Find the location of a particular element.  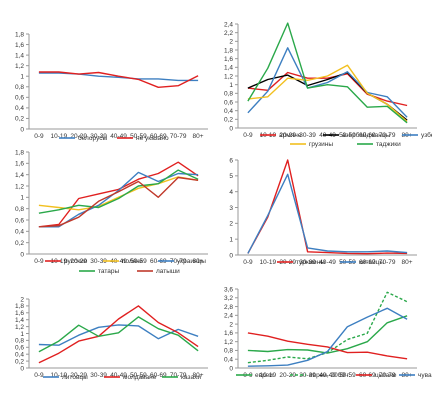

y-tick-label: 5 is located at coordinates (231, 176).